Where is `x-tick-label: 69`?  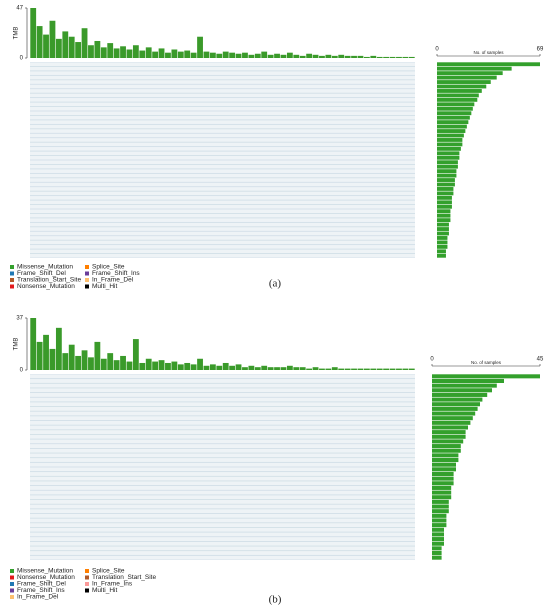 x-tick-label: 69 is located at coordinates (540, 50).